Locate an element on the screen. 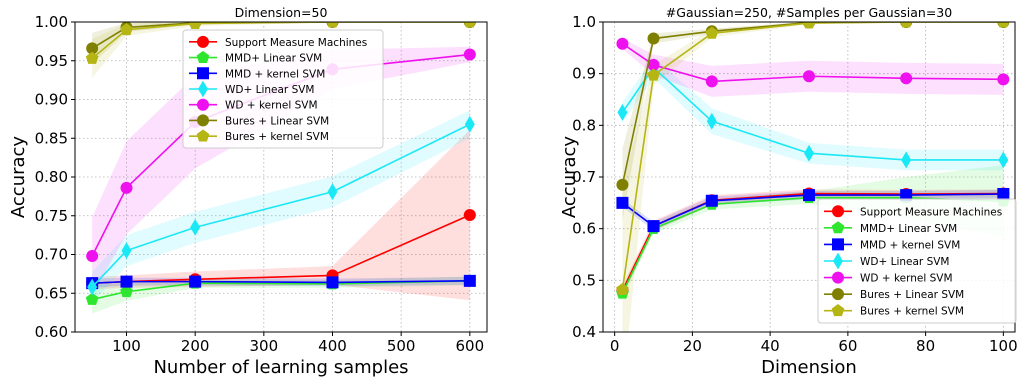 Image resolution: width=1019 pixels, height=377 pixels. chart1-ylabel: Accuracy is located at coordinates (18, 177).